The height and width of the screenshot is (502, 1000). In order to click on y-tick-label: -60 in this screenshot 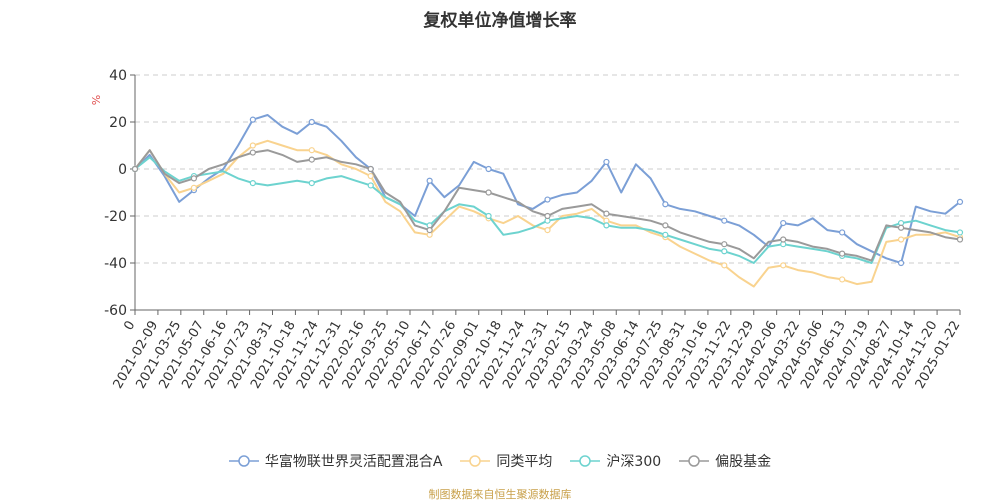, I will do `click(115, 311)`.